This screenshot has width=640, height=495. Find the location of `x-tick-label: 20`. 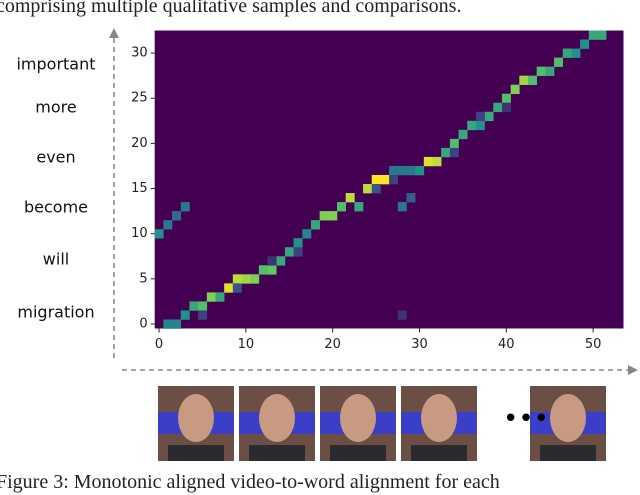

x-tick-label: 20 is located at coordinates (332, 344).